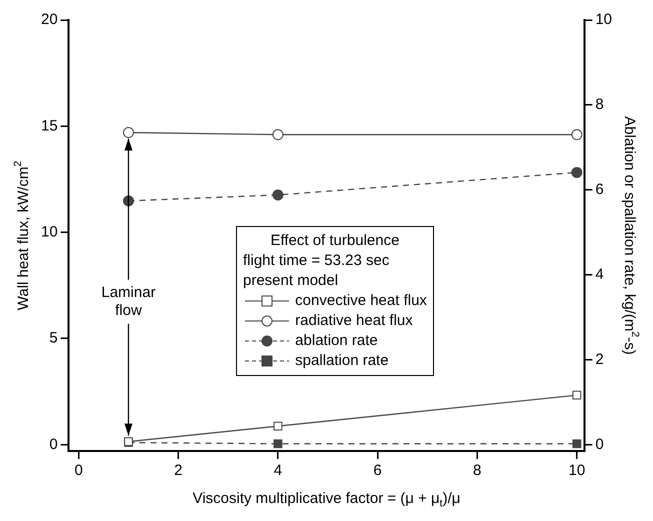 The height and width of the screenshot is (521, 653). Describe the element at coordinates (361, 300) in the screenshot. I see `legend-label: convective heat flux` at that location.